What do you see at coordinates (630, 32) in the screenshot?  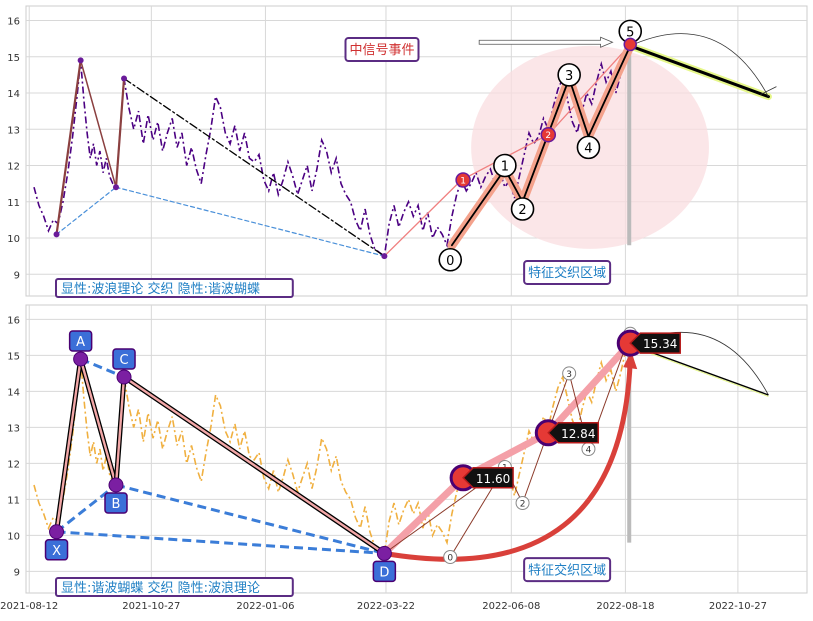 I see `wave-label: 5` at bounding box center [630, 32].